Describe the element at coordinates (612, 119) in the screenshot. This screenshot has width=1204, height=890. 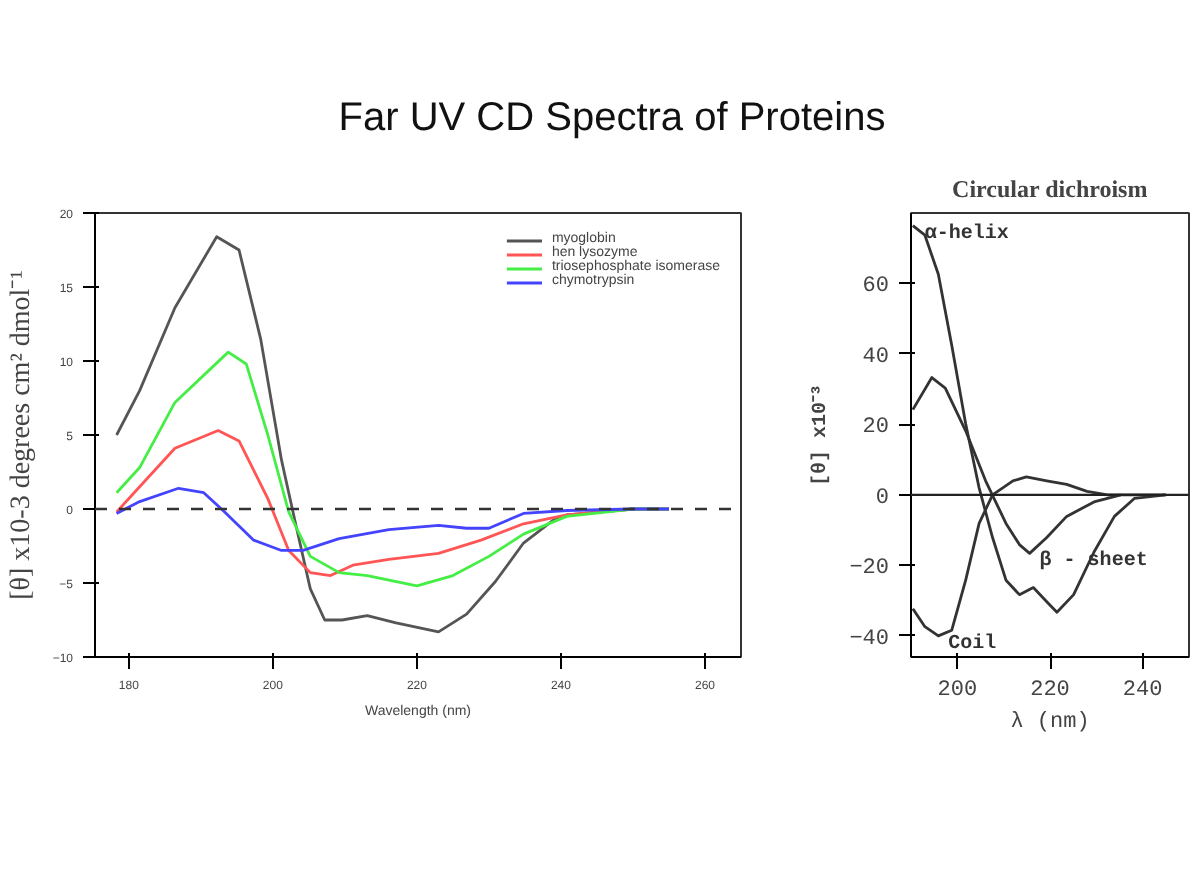
I see `chart-title: Far UV CD Spectra of Proteins` at that location.